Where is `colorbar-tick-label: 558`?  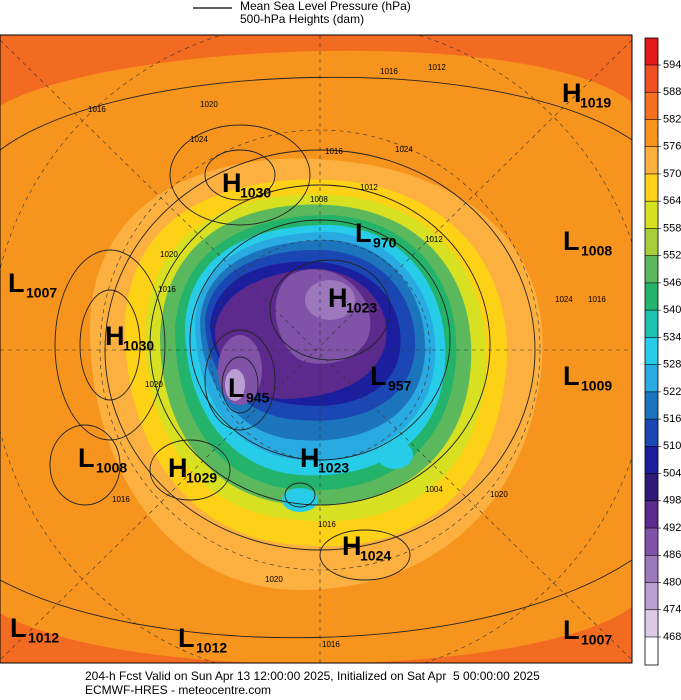
colorbar-tick-label: 558 is located at coordinates (672, 228).